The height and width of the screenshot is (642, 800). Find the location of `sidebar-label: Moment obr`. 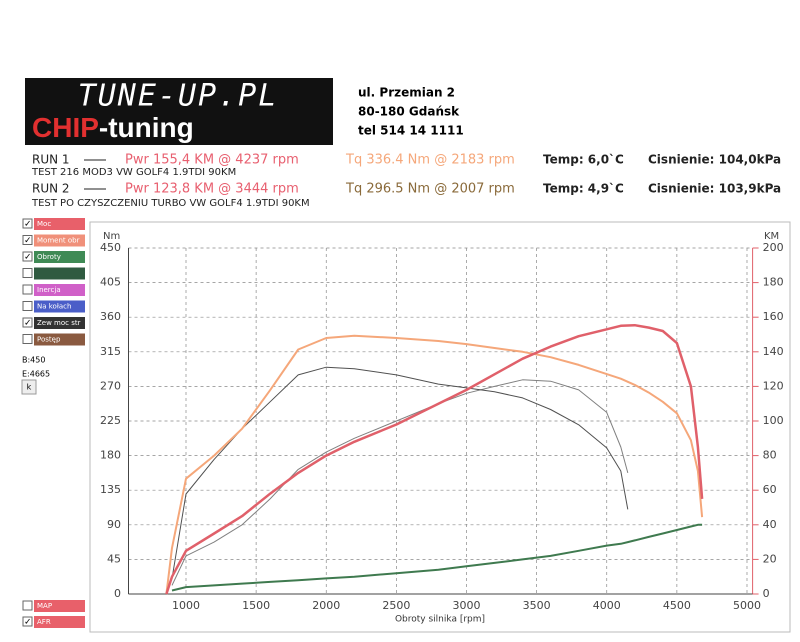

sidebar-label: Moment obr is located at coordinates (58, 241).